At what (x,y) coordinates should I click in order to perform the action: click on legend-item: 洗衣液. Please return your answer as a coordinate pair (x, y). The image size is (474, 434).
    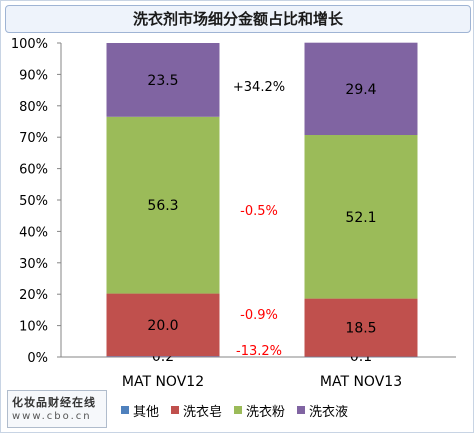
    Looking at the image, I should click on (322, 410).